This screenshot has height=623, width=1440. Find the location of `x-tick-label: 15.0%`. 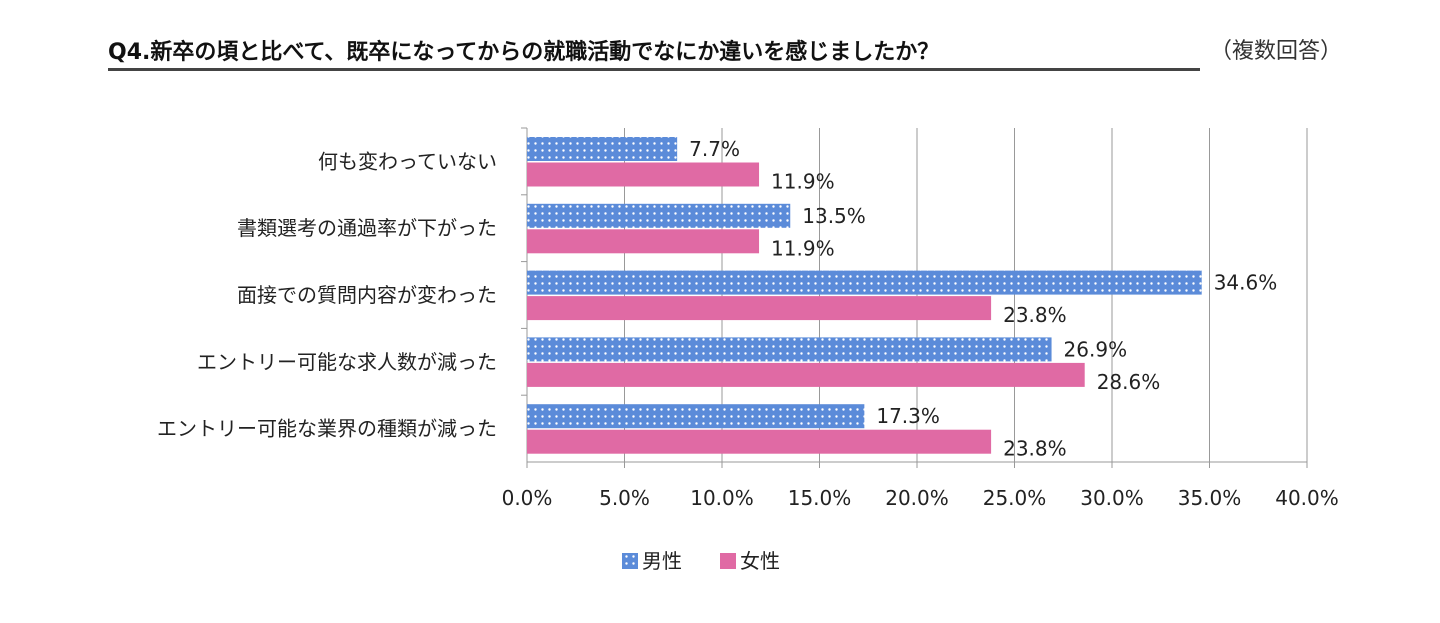

x-tick-label: 15.0% is located at coordinates (820, 498).